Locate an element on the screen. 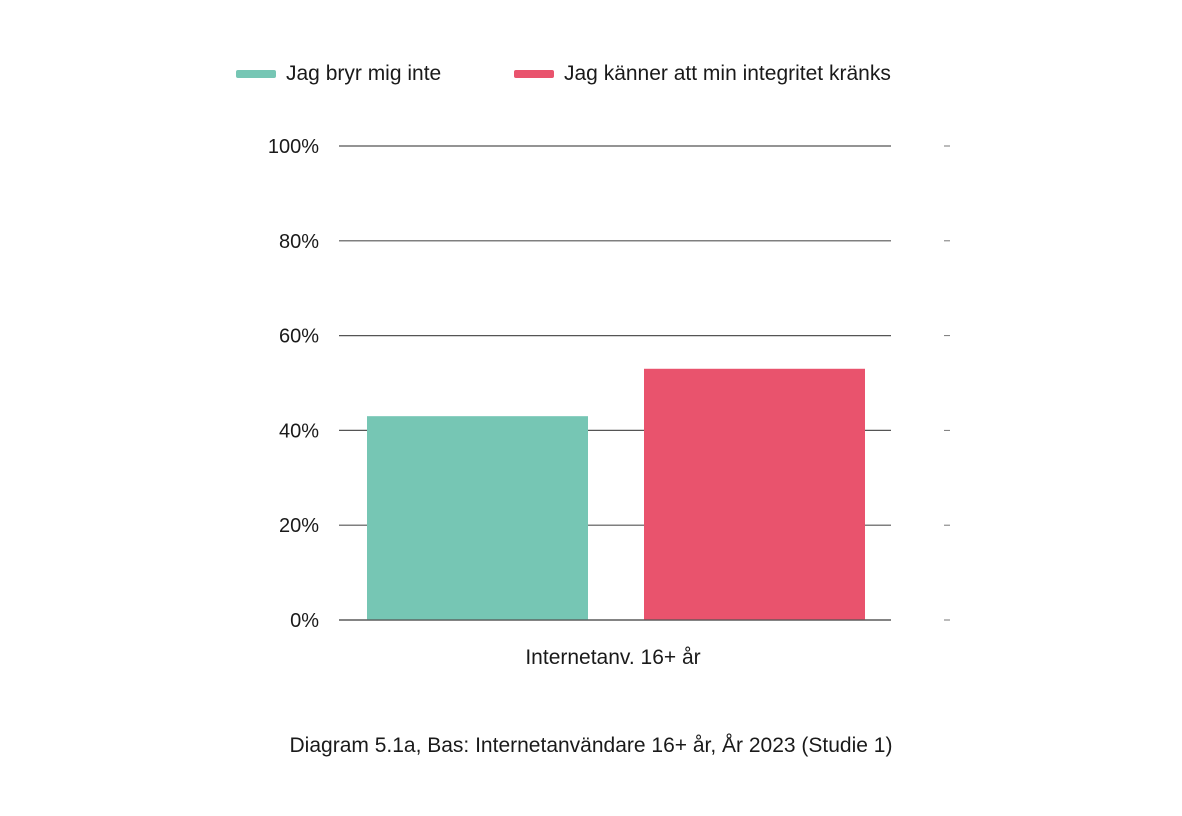  legend-label-series-2: Jag känner att min integritet kränks is located at coordinates (727, 73).